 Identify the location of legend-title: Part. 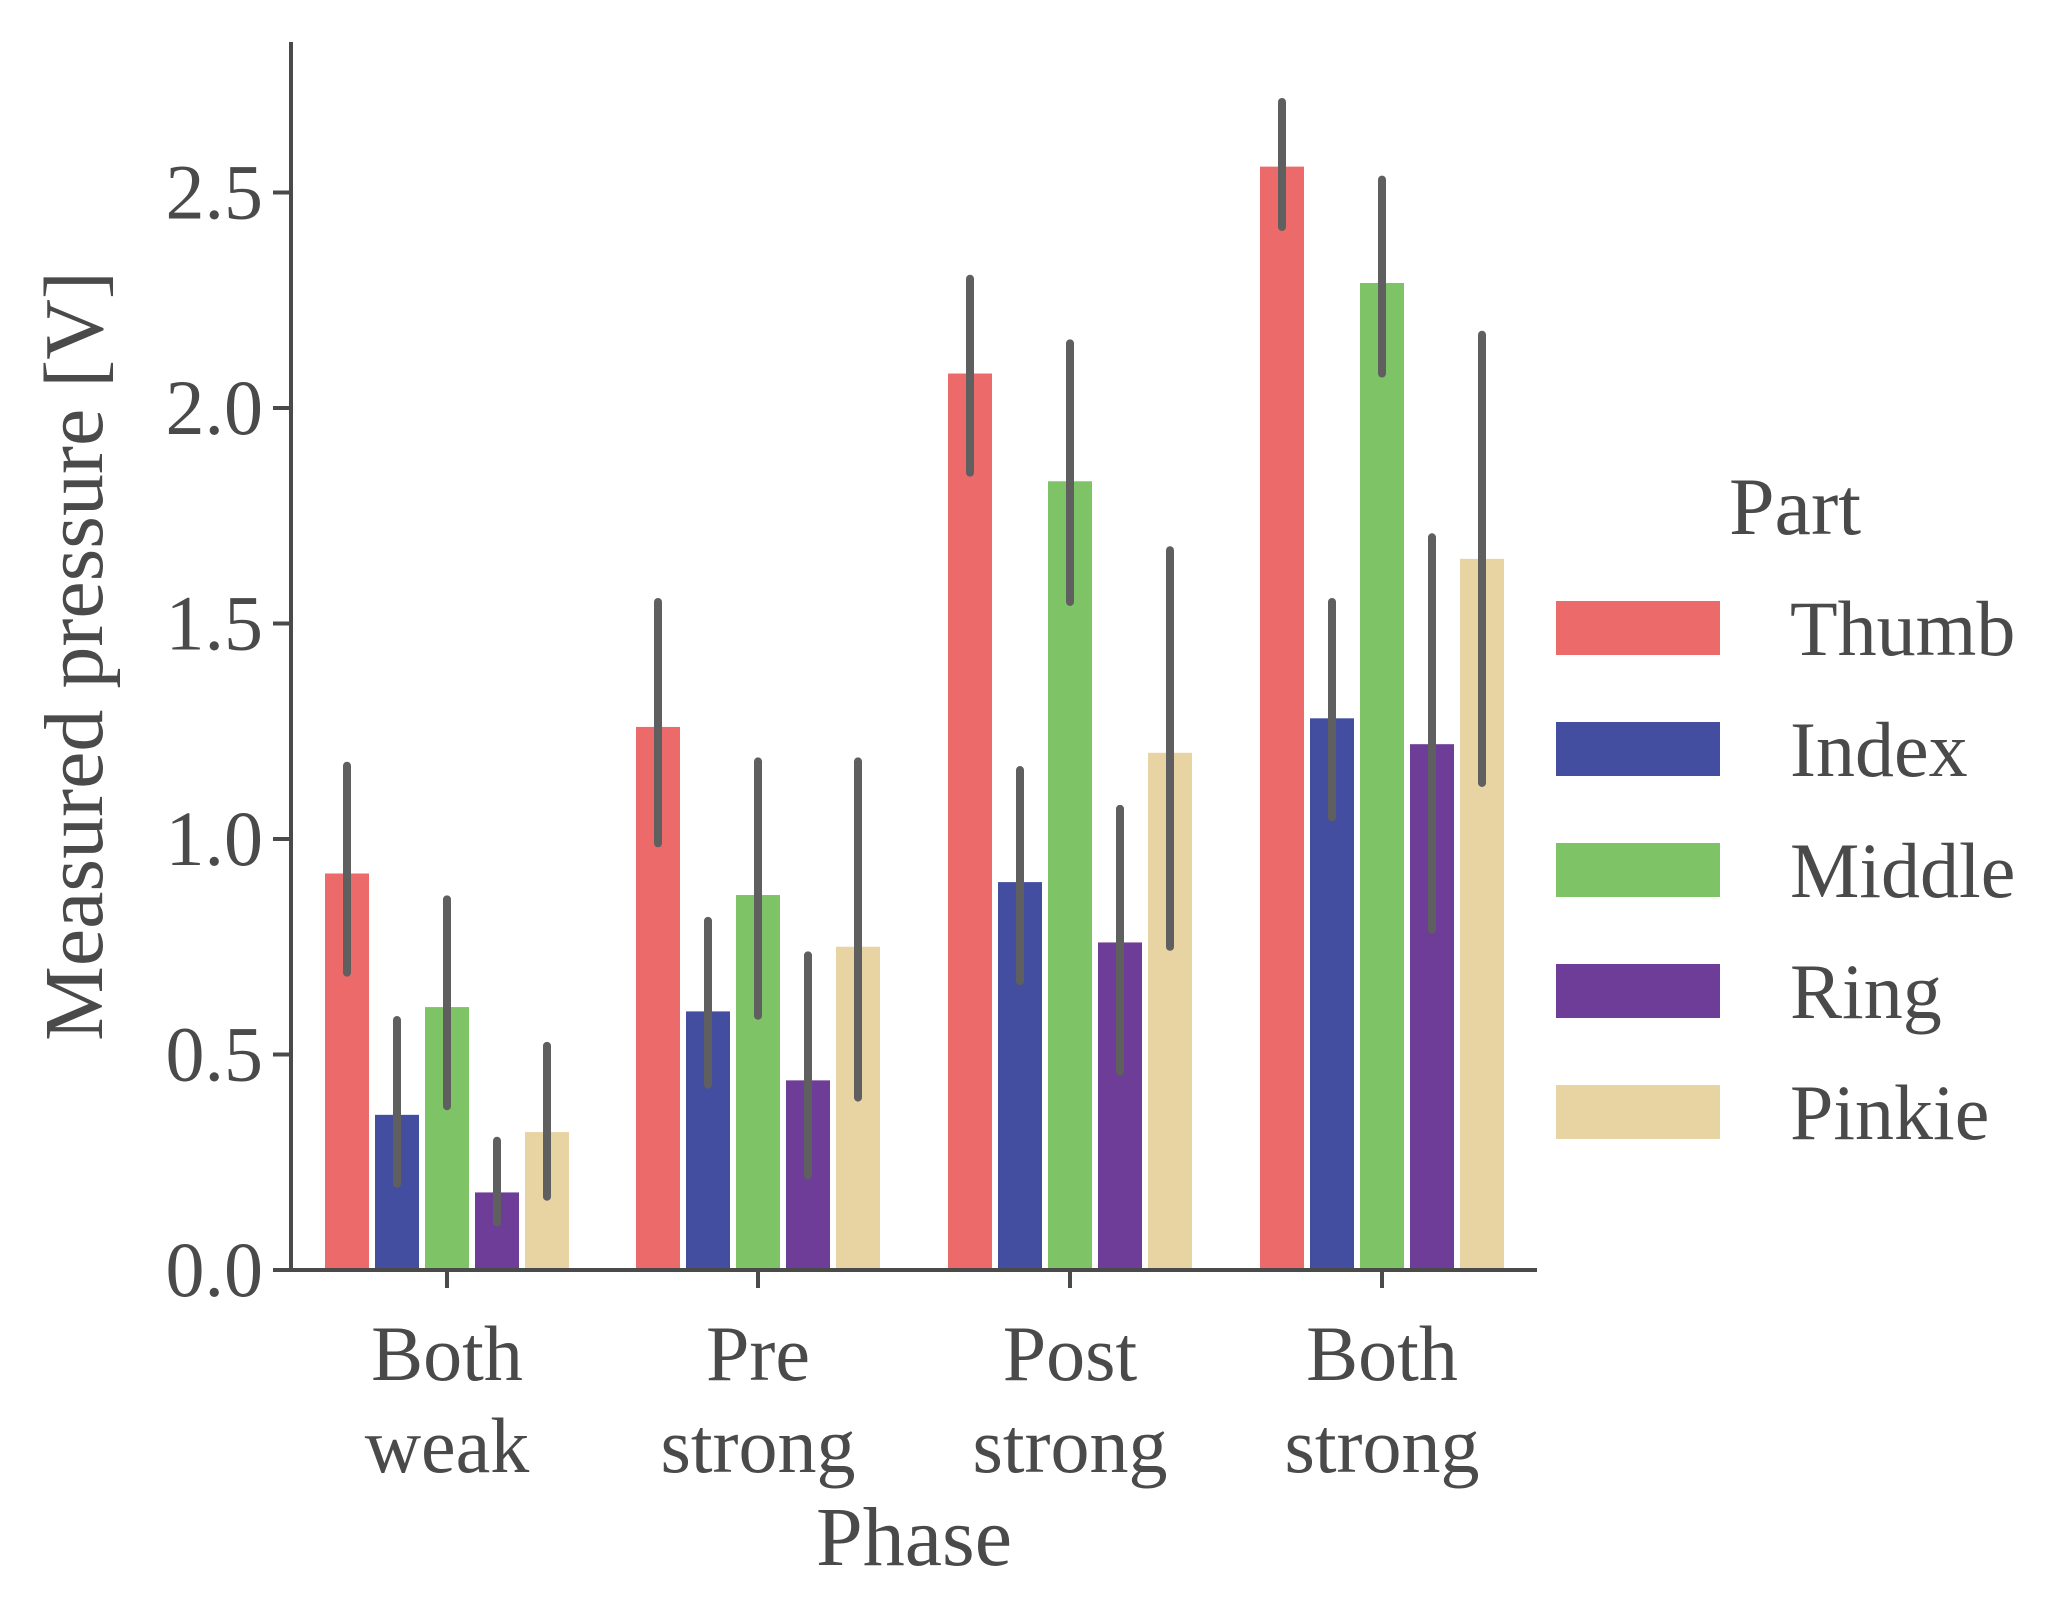
(1795, 506).